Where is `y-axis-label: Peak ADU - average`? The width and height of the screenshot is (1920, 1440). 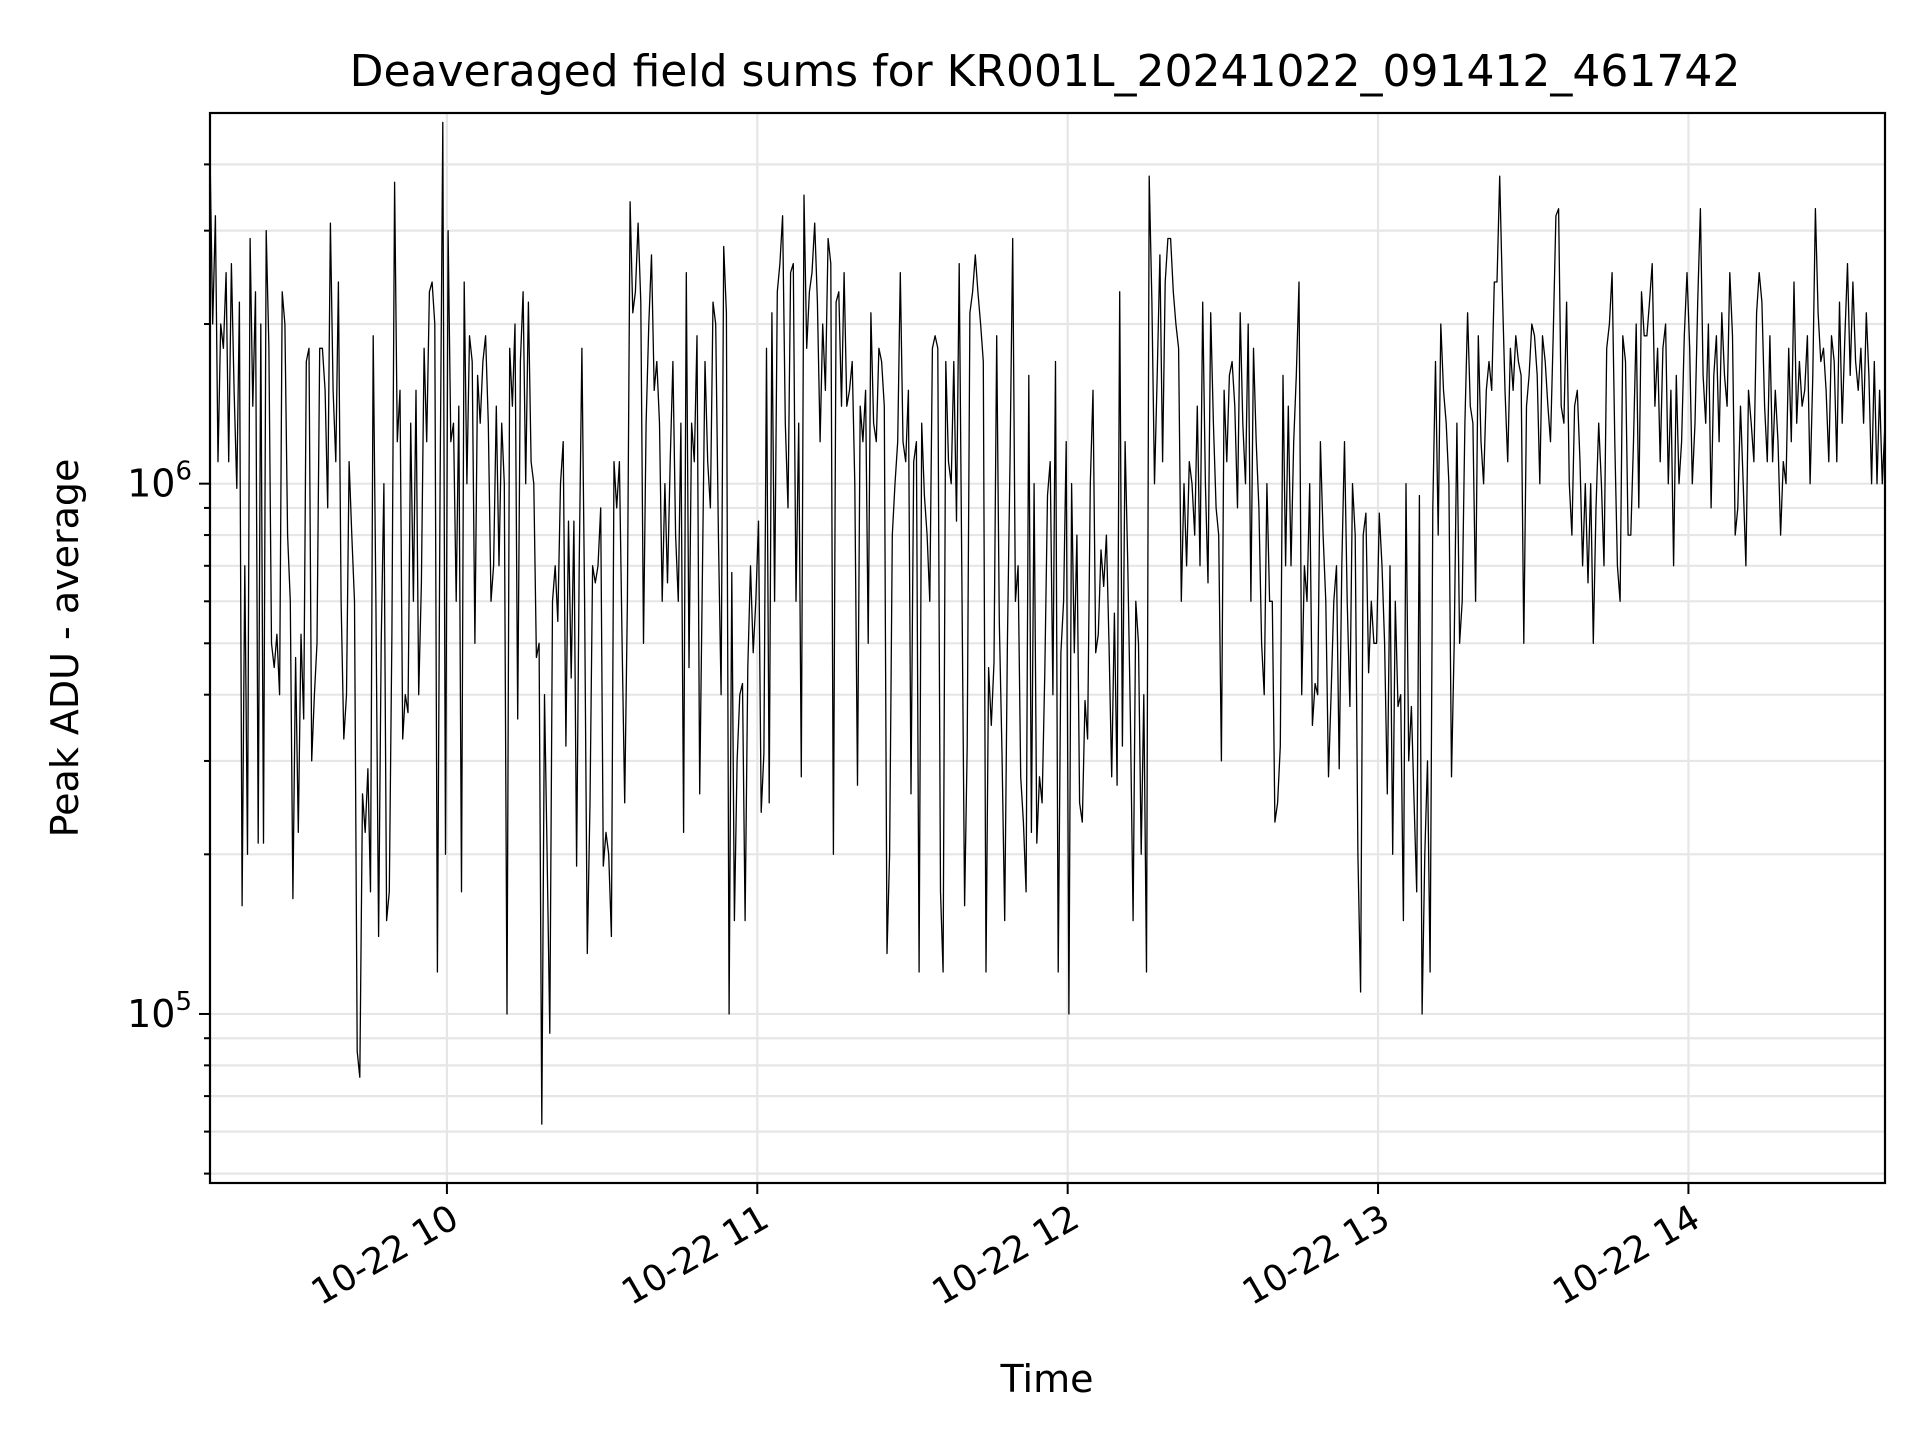 y-axis-label: Peak ADU - average is located at coordinates (65, 648).